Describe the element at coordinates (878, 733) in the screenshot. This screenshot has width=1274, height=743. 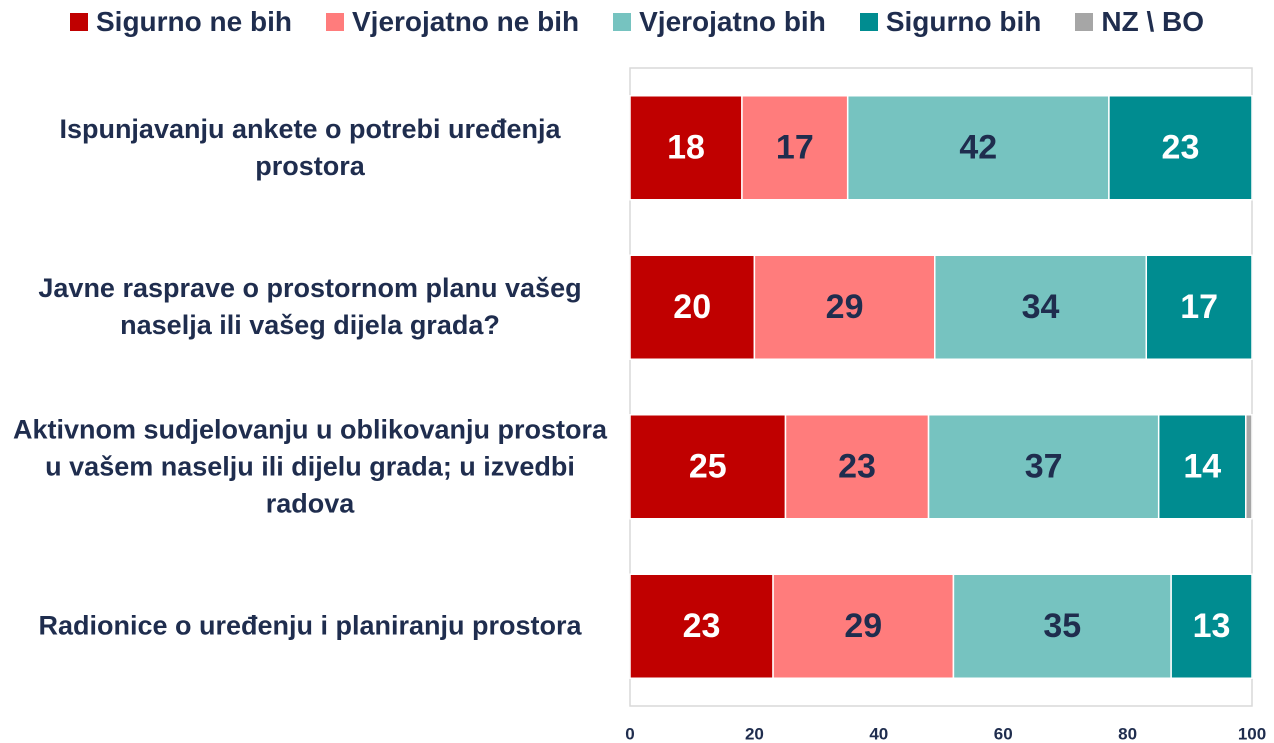
I see `x-tick-label: 40` at that location.